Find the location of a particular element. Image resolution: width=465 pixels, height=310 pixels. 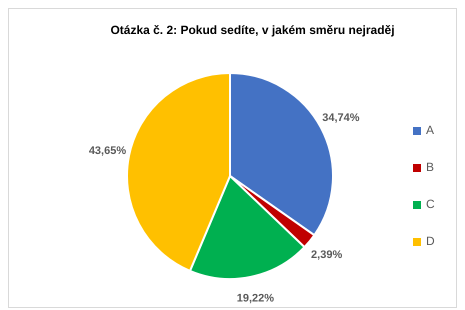

legend-label: B is located at coordinates (430, 167).